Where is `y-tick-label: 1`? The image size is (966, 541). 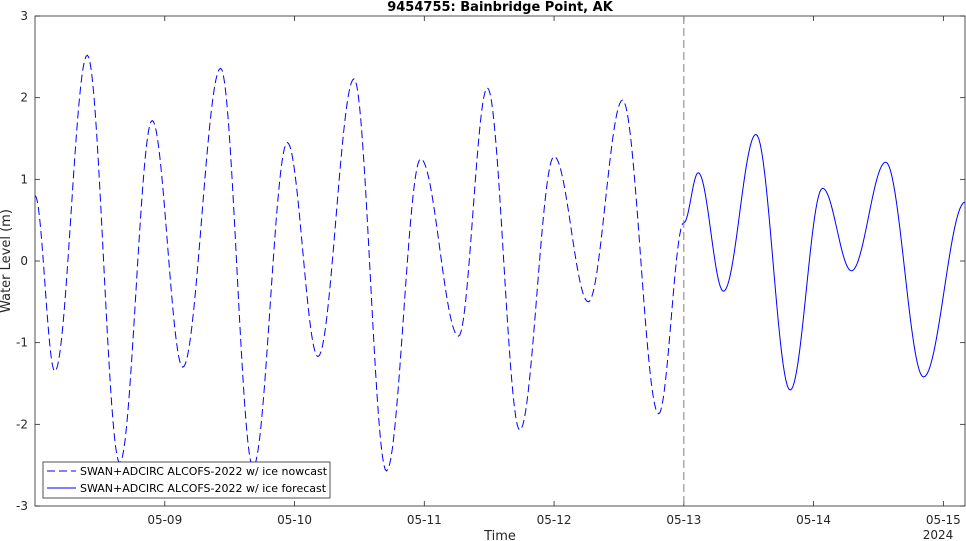 y-tick-label: 1 is located at coordinates (24, 179).